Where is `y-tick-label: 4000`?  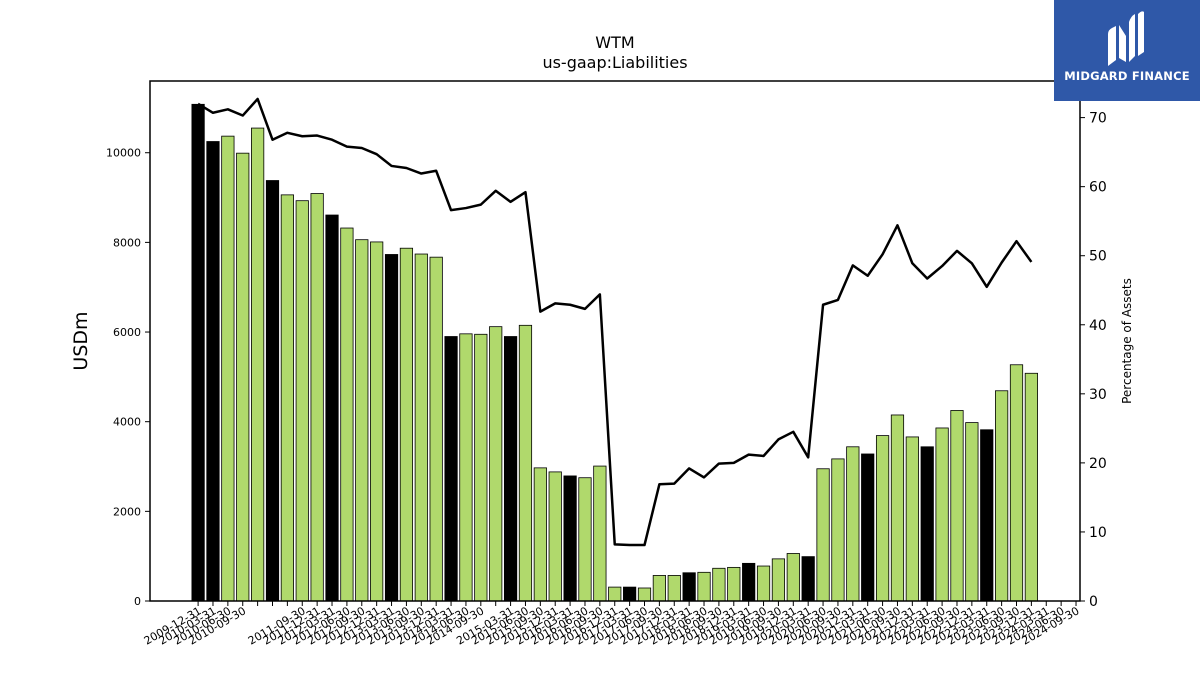 y-tick-label: 4000 is located at coordinates (127, 422).